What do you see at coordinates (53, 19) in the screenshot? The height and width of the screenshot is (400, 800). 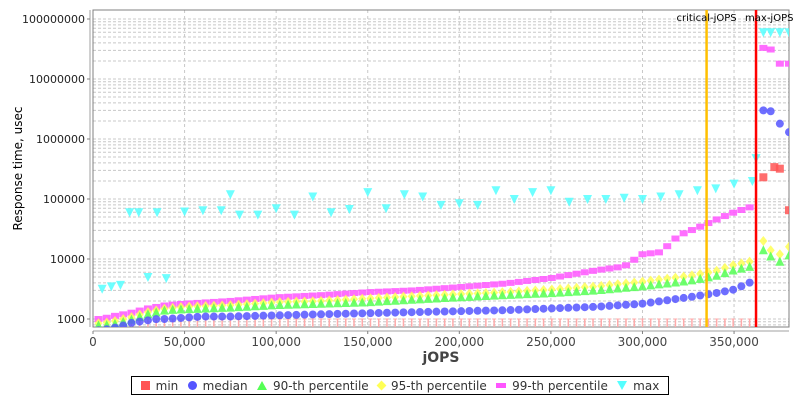 I see `y-tick-label: 100000000` at bounding box center [53, 19].